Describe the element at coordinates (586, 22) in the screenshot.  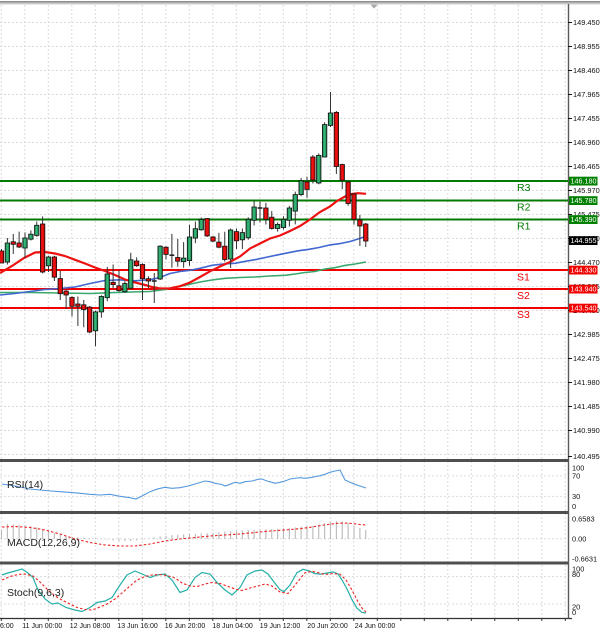
I see `svg-text: 149.450` at that location.